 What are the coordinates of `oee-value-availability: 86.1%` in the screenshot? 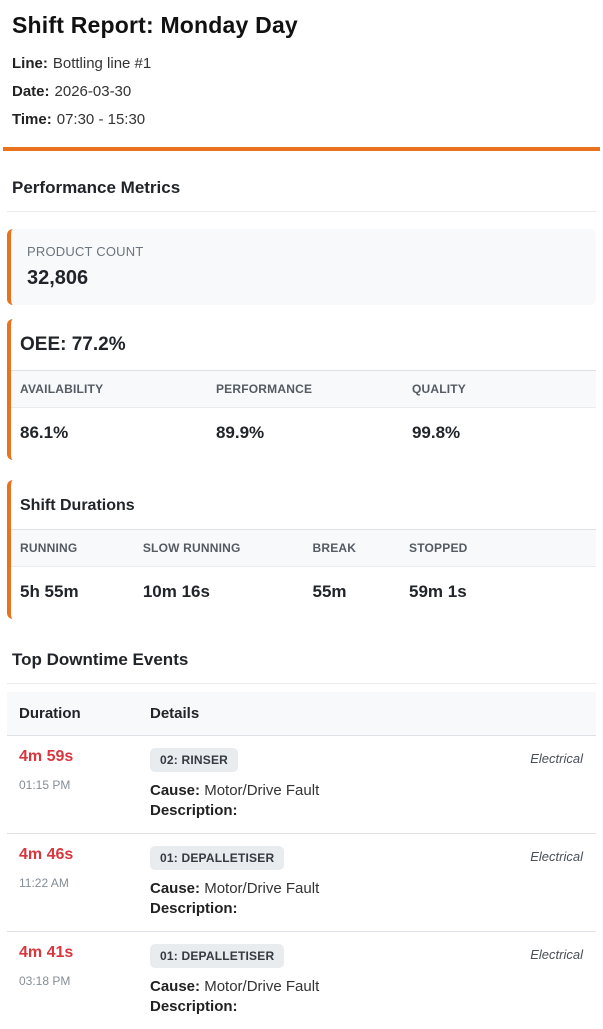 It's located at (109, 434).